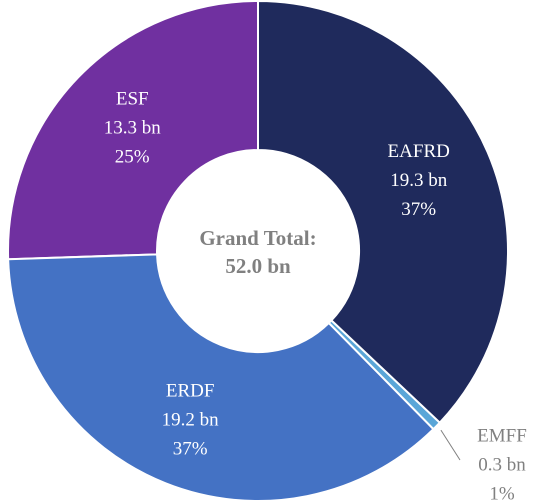 The image size is (544, 503). I want to click on slice-name: EAFRD, so click(419, 151).